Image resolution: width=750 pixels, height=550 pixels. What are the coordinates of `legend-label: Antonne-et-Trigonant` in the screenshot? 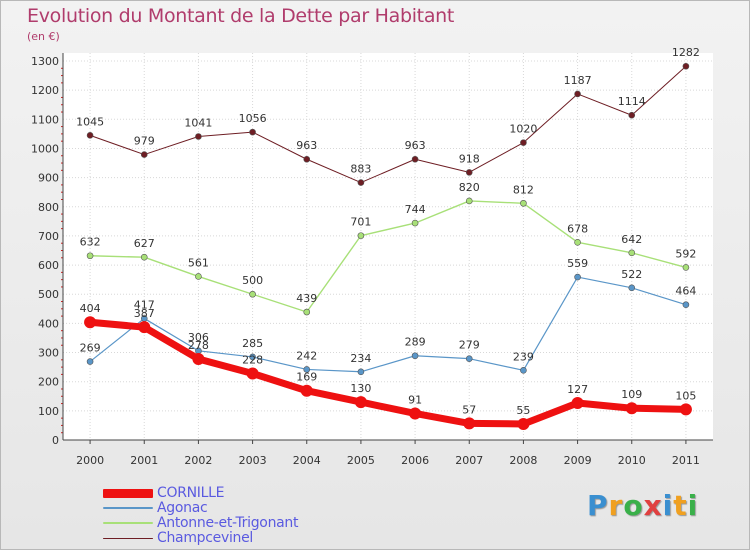 It's located at (228, 523).